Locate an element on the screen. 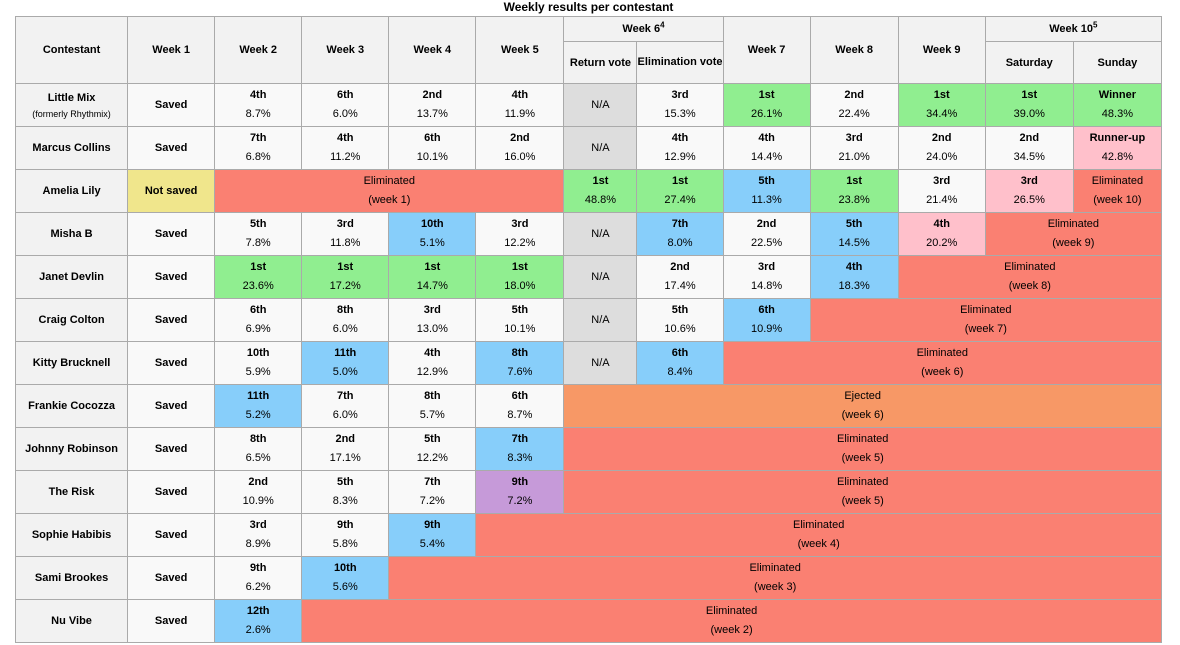 The width and height of the screenshot is (1180, 645). result-cell: 3rd 13.0% is located at coordinates (432, 320).